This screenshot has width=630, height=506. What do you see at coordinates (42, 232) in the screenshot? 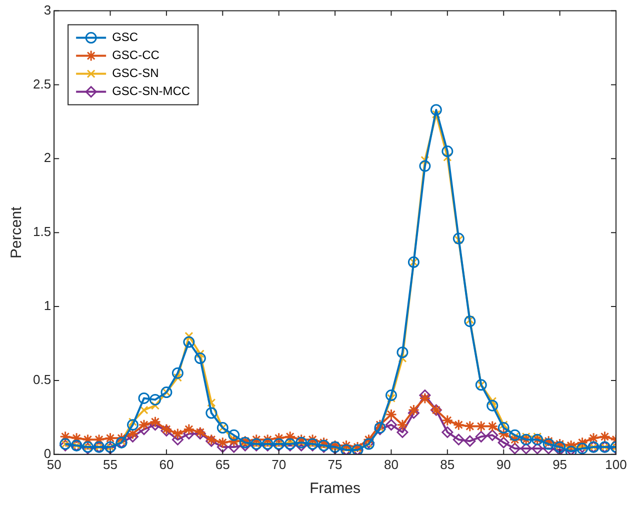
I see `y-tick-label: 1.5` at bounding box center [42, 232].